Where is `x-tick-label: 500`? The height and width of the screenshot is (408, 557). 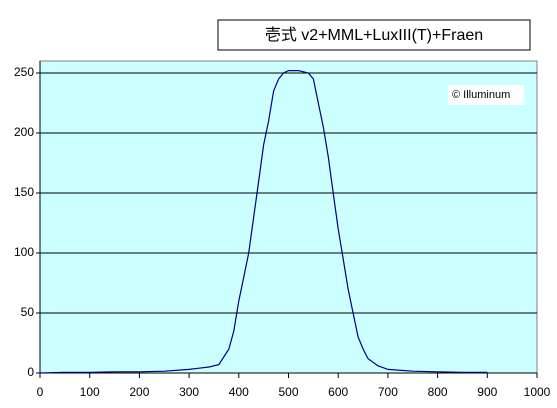 x-tick-label: 500 is located at coordinates (288, 392).